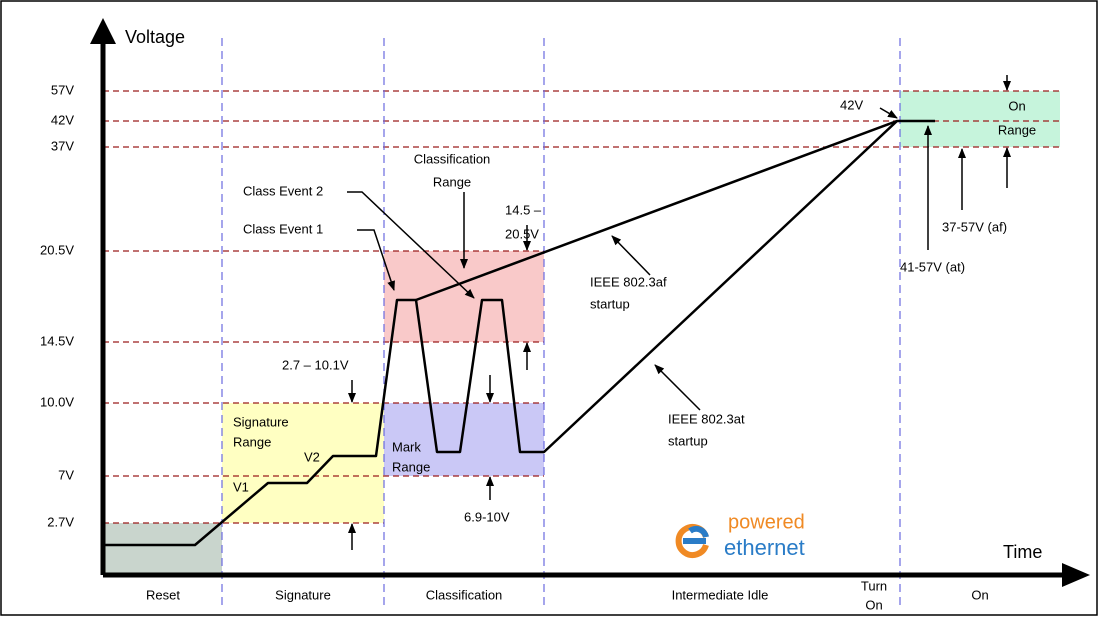  I want to click on level-label: 37V, so click(62, 145).